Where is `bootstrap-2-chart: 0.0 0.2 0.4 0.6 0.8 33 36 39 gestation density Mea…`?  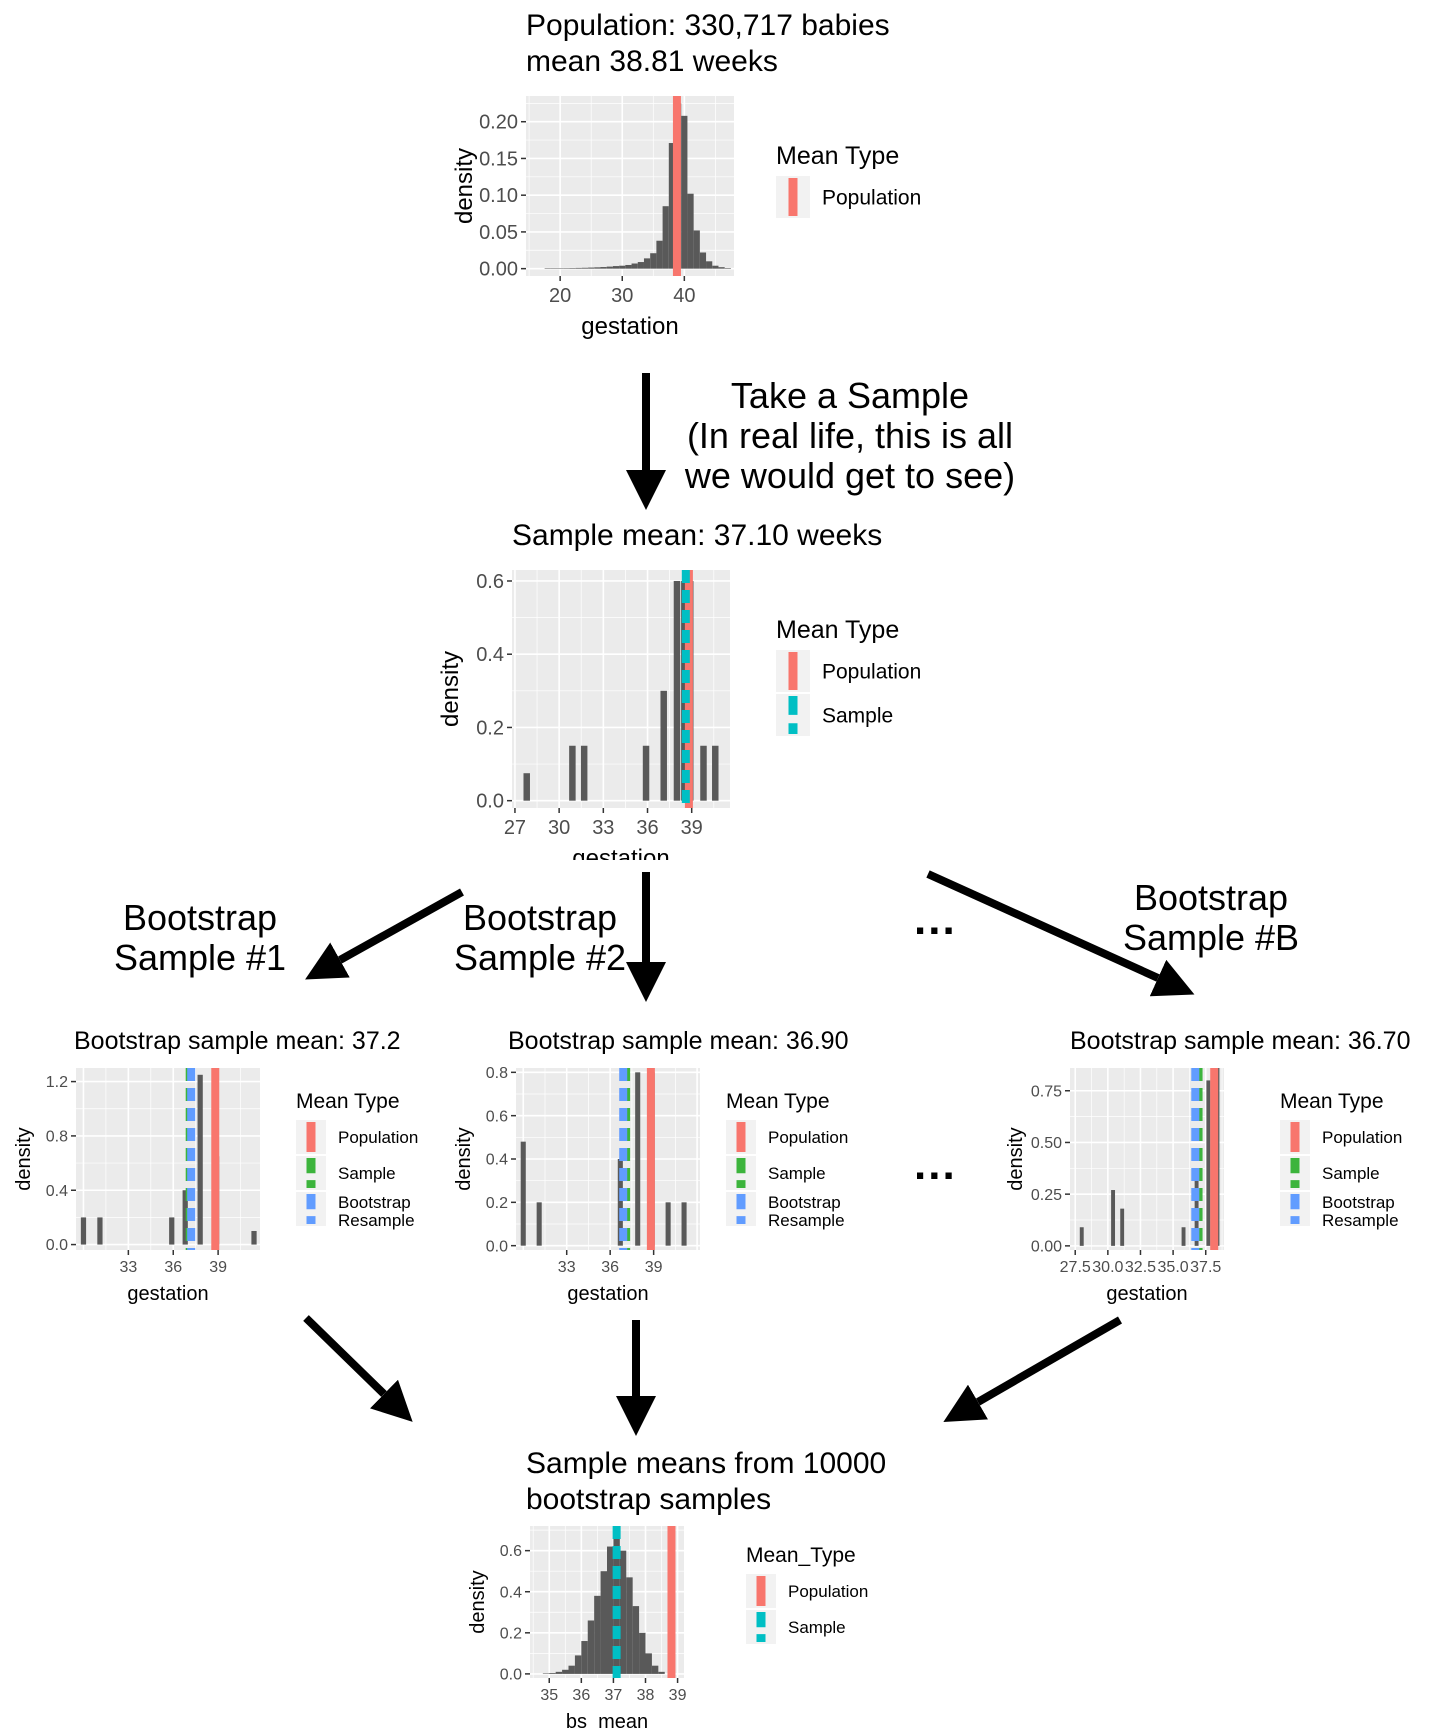 bootstrap-2-chart: 0.0 0.2 0.4 0.6 0.8 33 36 39 gestation density Mea… is located at coordinates (650, 1185).